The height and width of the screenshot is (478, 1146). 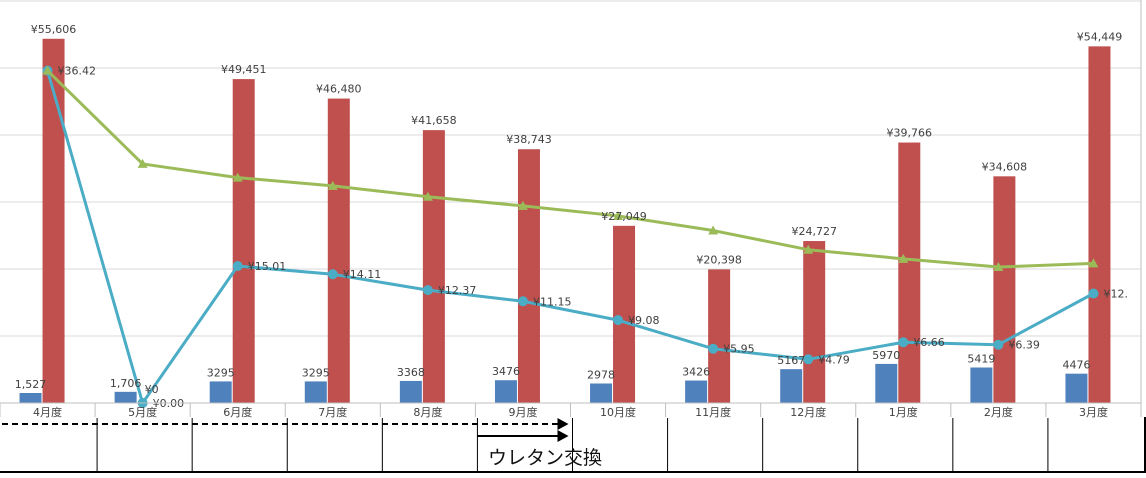 What do you see at coordinates (791, 360) in the screenshot?
I see `bar-blue-label: 5167` at bounding box center [791, 360].